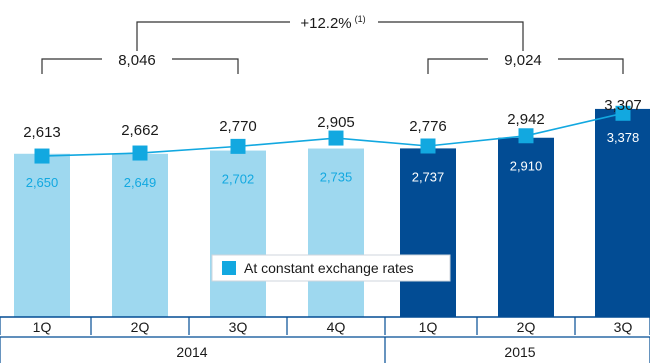 Image resolution: width=650 pixels, height=363 pixels. What do you see at coordinates (428, 327) in the screenshot?
I see `tick-label-5: 1Q` at bounding box center [428, 327].